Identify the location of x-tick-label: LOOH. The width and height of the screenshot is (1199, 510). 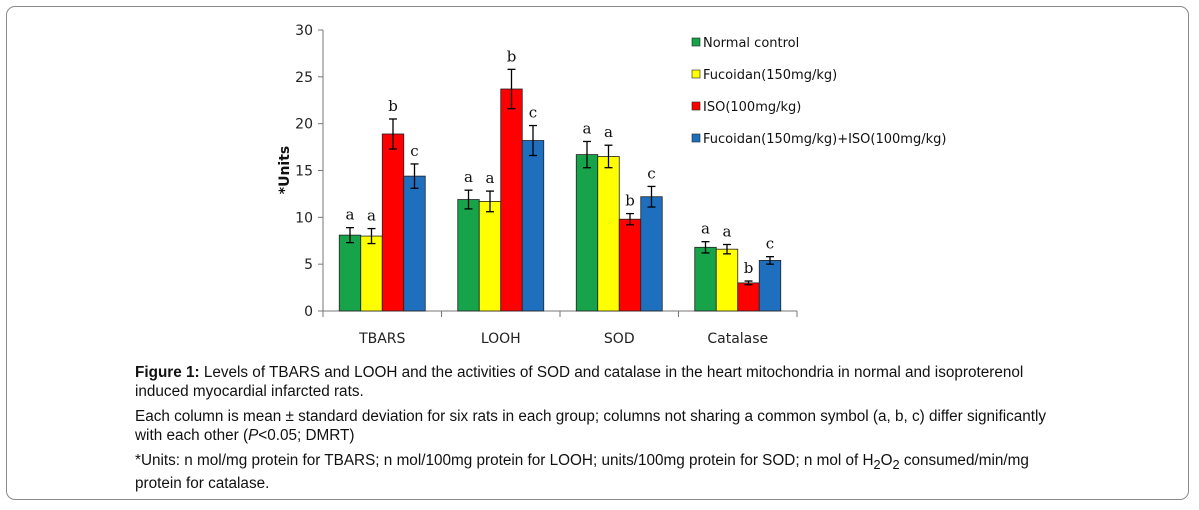
(501, 339).